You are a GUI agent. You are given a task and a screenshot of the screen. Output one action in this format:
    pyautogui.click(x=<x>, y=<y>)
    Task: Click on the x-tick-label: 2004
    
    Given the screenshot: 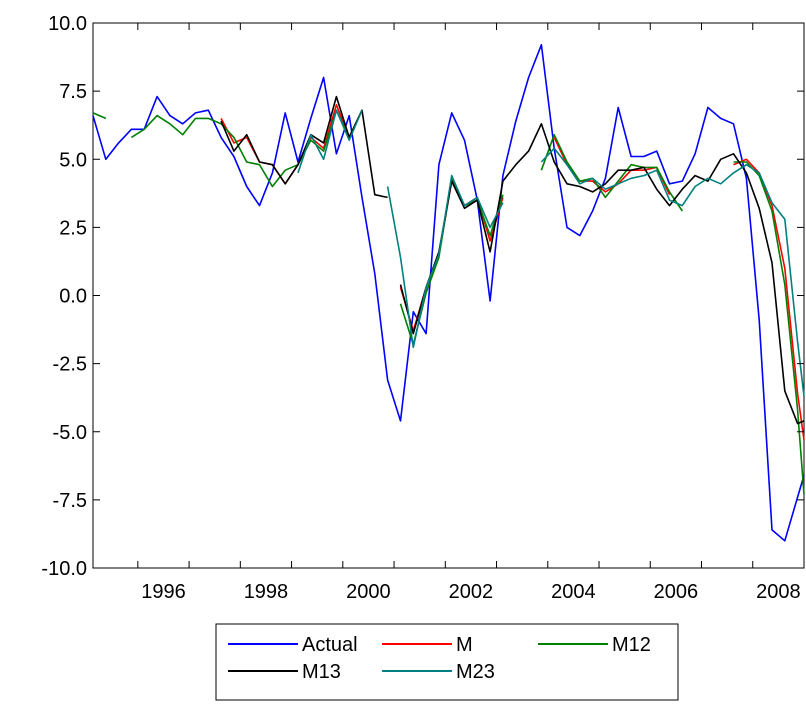 What is the action you would take?
    pyautogui.click(x=573, y=592)
    